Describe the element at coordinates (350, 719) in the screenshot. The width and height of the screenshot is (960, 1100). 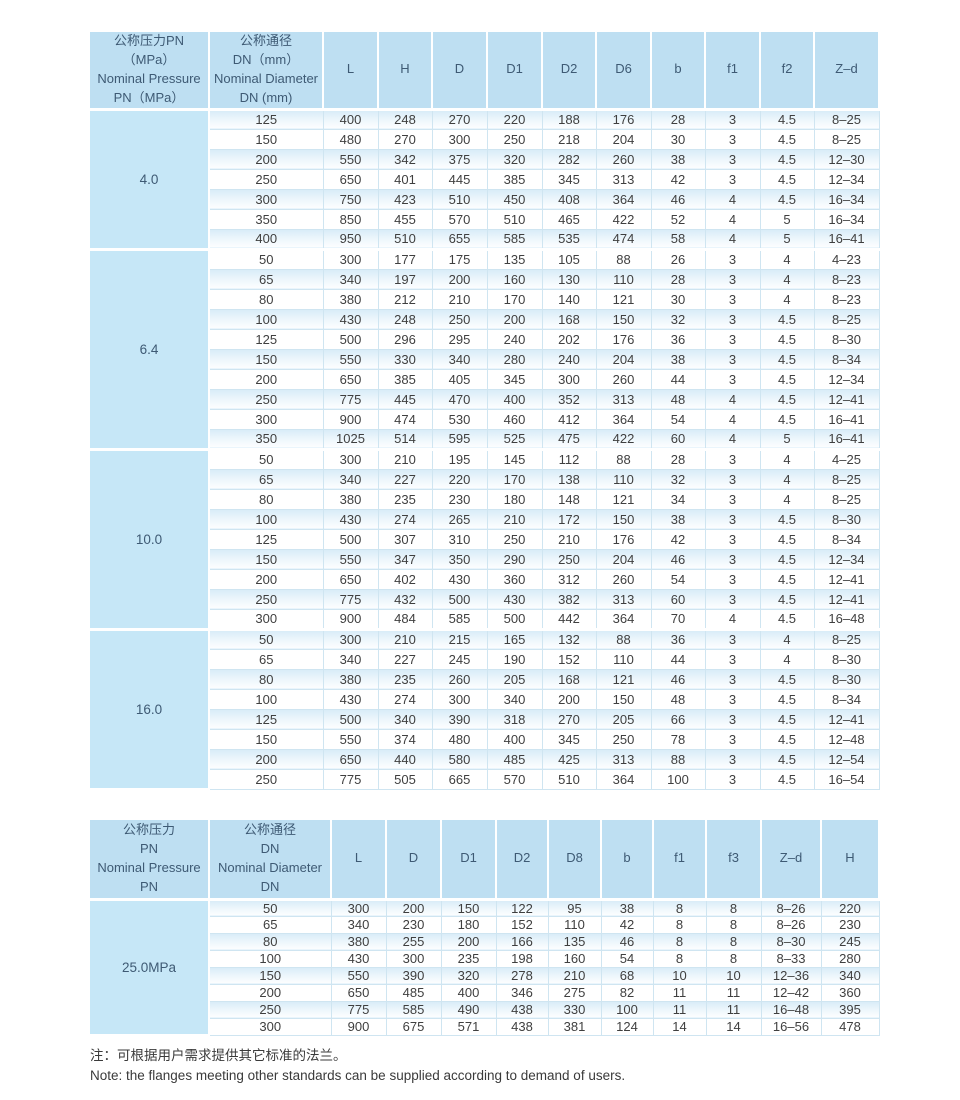
I see `table-cell: 500` at that location.